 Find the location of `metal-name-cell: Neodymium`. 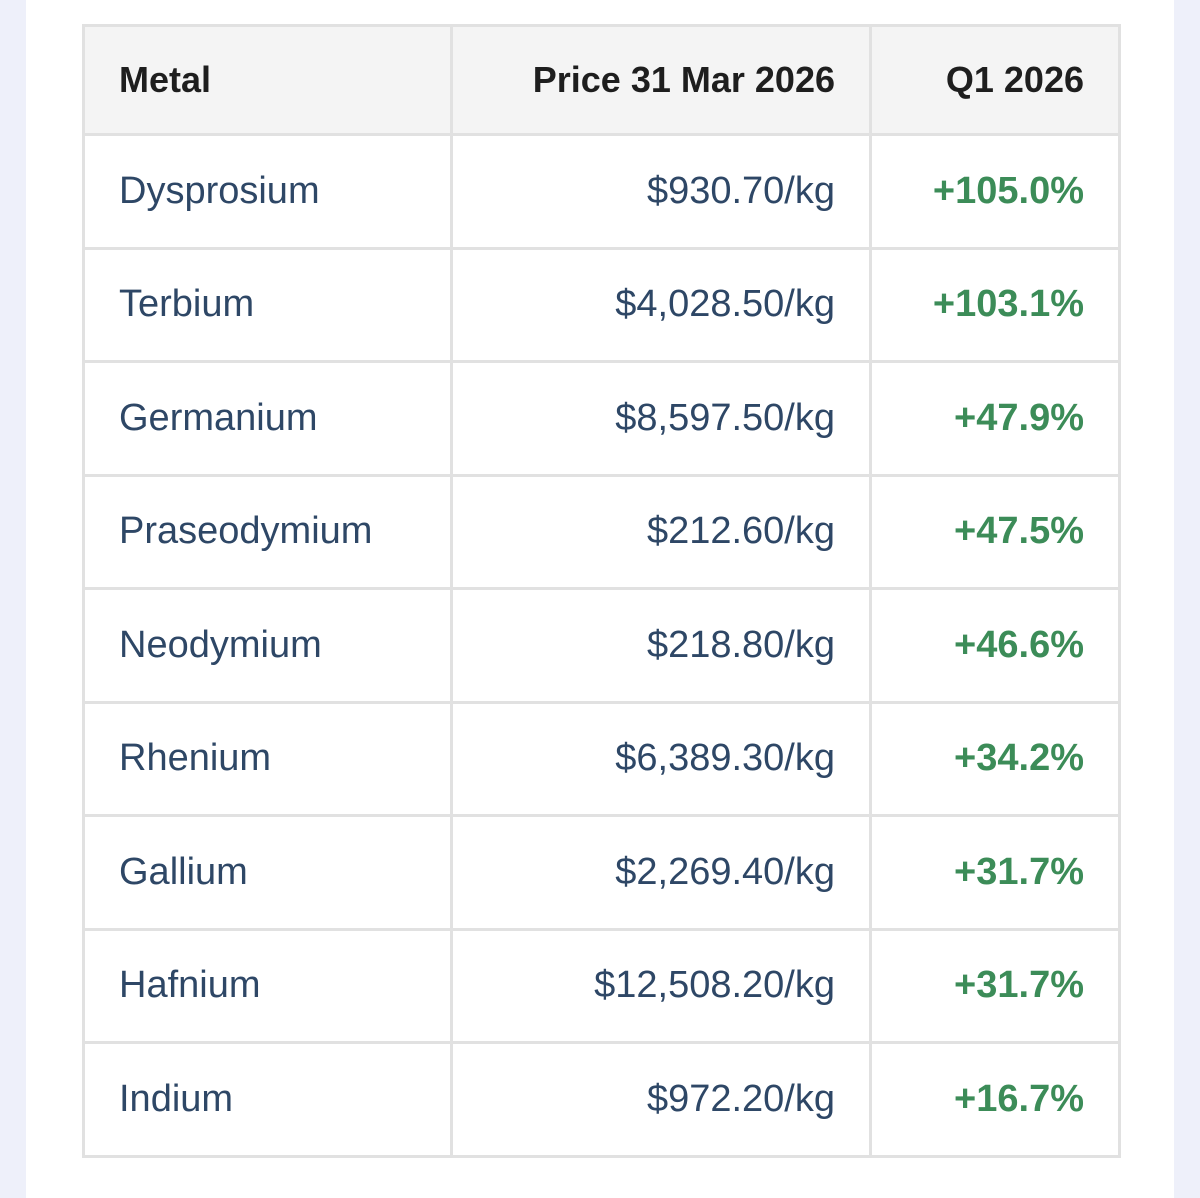

metal-name-cell: Neodymium is located at coordinates (267, 645).